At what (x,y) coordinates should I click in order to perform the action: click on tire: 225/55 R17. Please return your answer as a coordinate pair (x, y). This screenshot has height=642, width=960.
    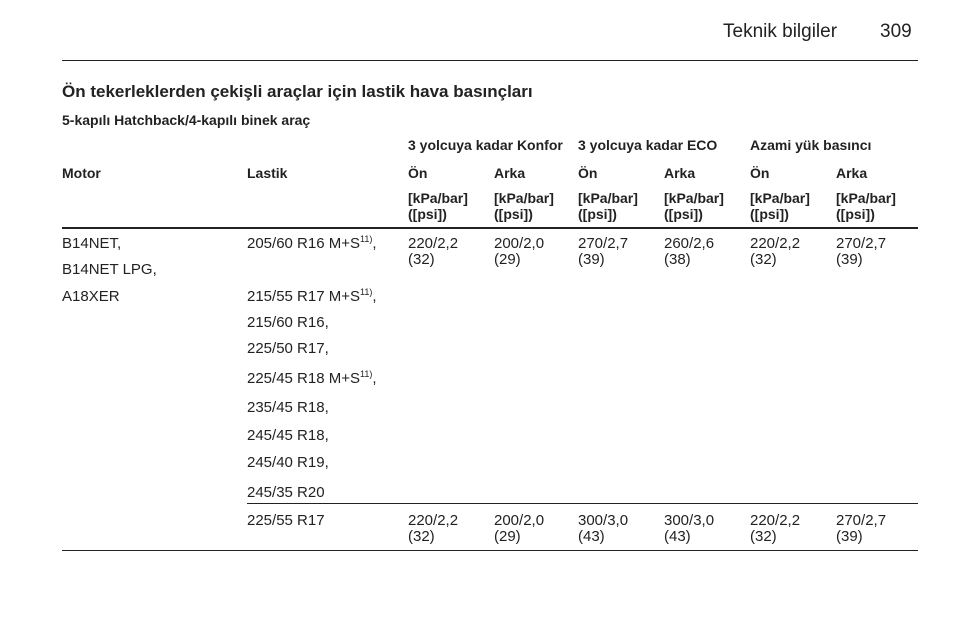
    Looking at the image, I should click on (286, 521).